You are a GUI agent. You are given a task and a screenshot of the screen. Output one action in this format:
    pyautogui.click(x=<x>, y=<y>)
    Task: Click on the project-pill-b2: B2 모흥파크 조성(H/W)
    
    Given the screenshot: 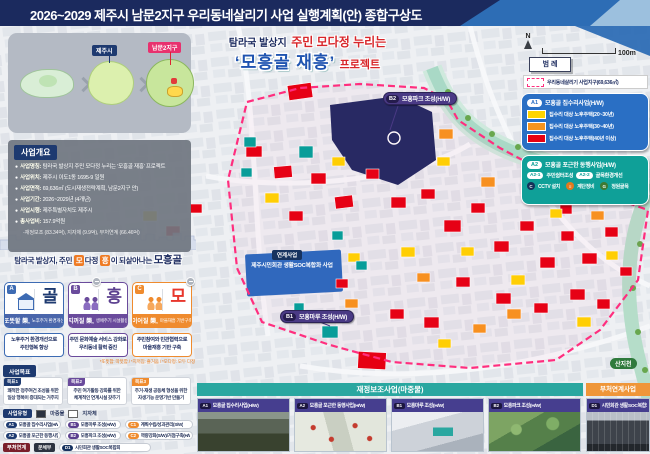 What is the action you would take?
    pyautogui.click(x=93, y=435)
    